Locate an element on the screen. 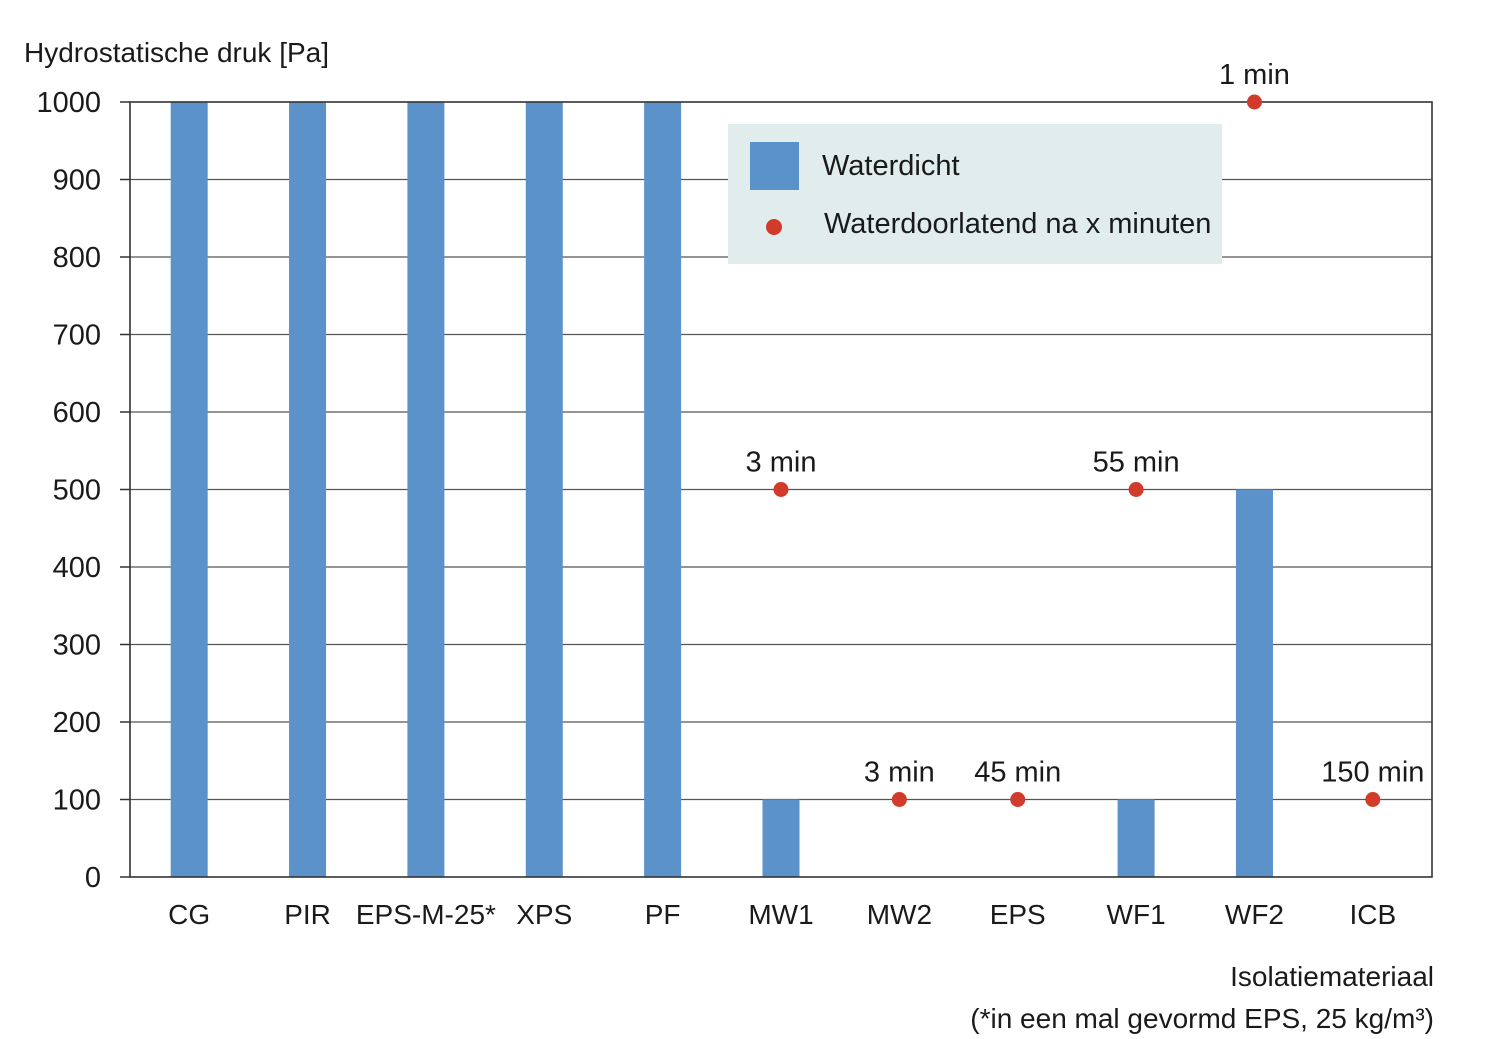 This screenshot has height=1039, width=1500. y-tick-label: 400 is located at coordinates (77, 568).